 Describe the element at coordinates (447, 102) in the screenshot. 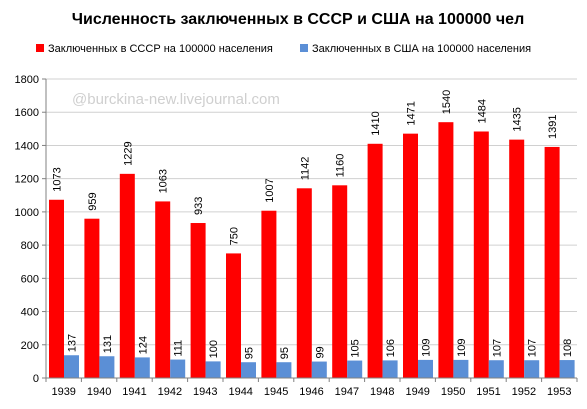

I see `data-label-ussr-1950: 1540` at that location.